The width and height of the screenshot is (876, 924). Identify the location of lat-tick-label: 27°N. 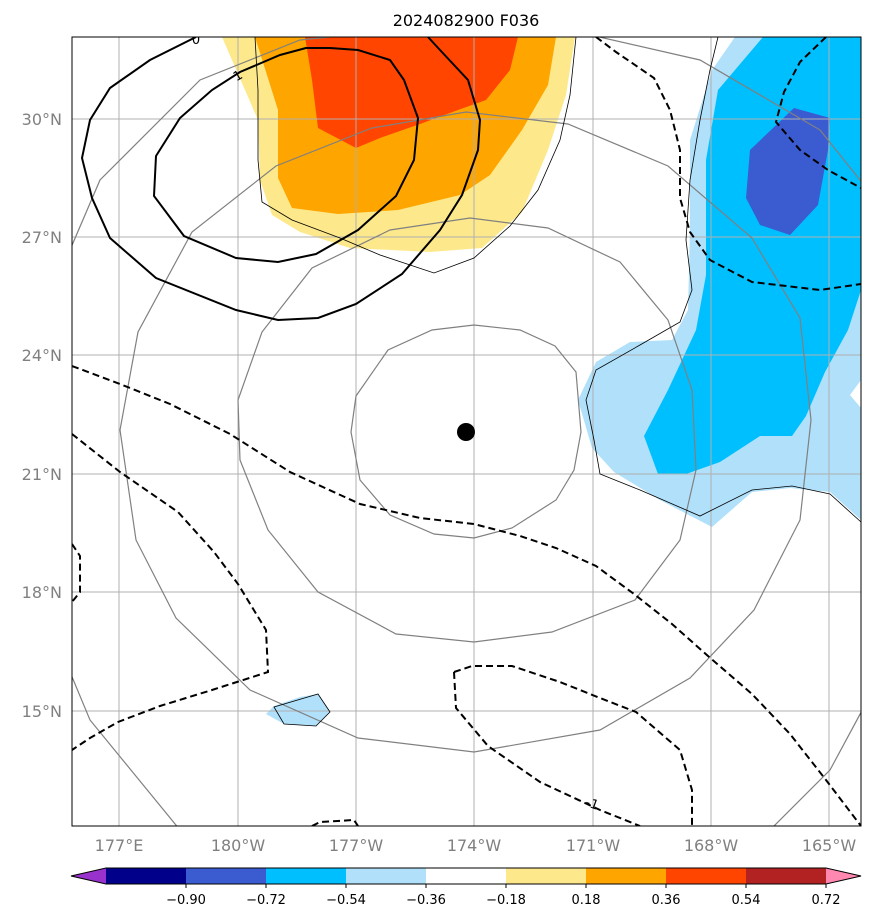
(42, 237).